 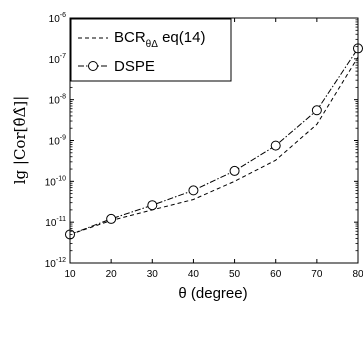 I want to click on legend-bcr-rest: eq(14), so click(x=182, y=37).